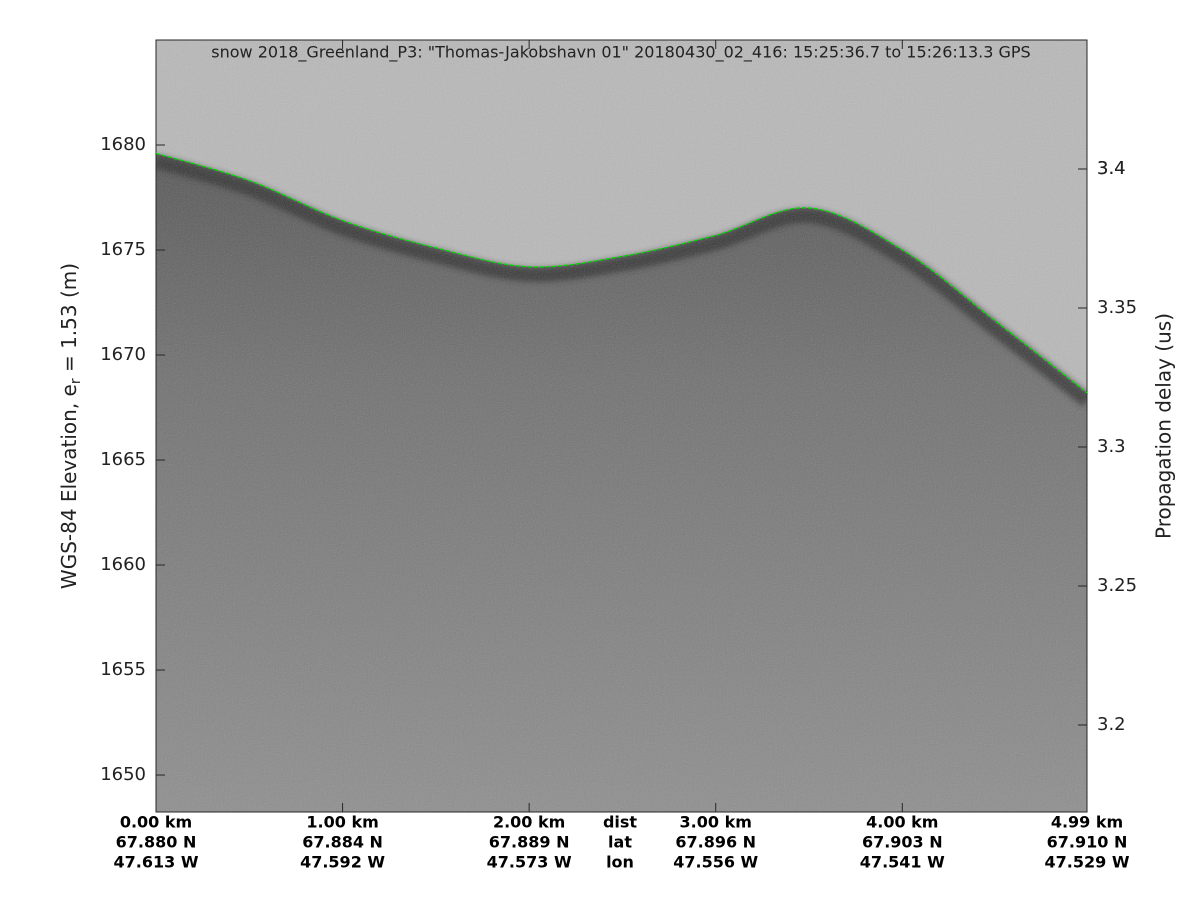 This screenshot has height=904, width=1200. Describe the element at coordinates (76, 381) in the screenshot. I see `y-label-sub: r` at that location.